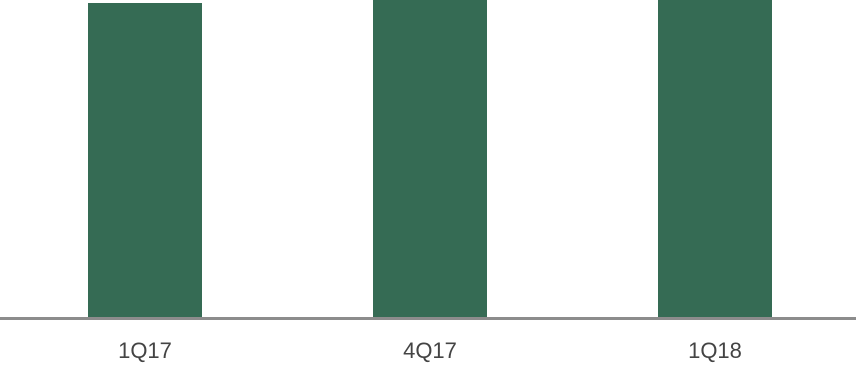 The width and height of the screenshot is (856, 366). Describe the element at coordinates (715, 159) in the screenshot. I see `bar-1q18` at that location.